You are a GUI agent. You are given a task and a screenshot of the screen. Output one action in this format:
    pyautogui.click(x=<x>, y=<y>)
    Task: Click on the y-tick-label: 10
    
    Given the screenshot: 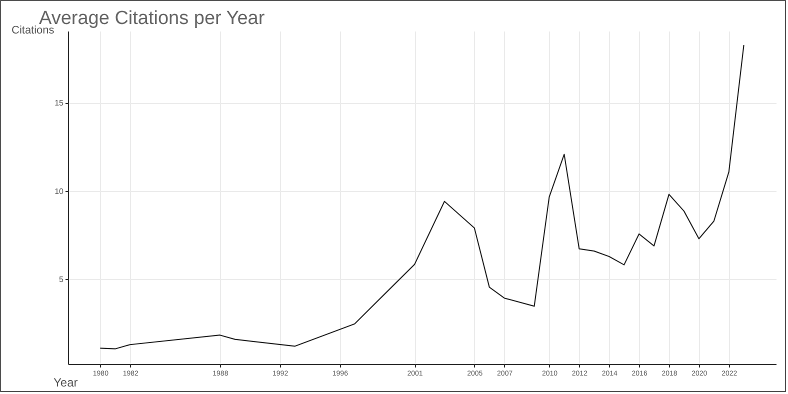 What is the action you would take?
    pyautogui.click(x=59, y=191)
    